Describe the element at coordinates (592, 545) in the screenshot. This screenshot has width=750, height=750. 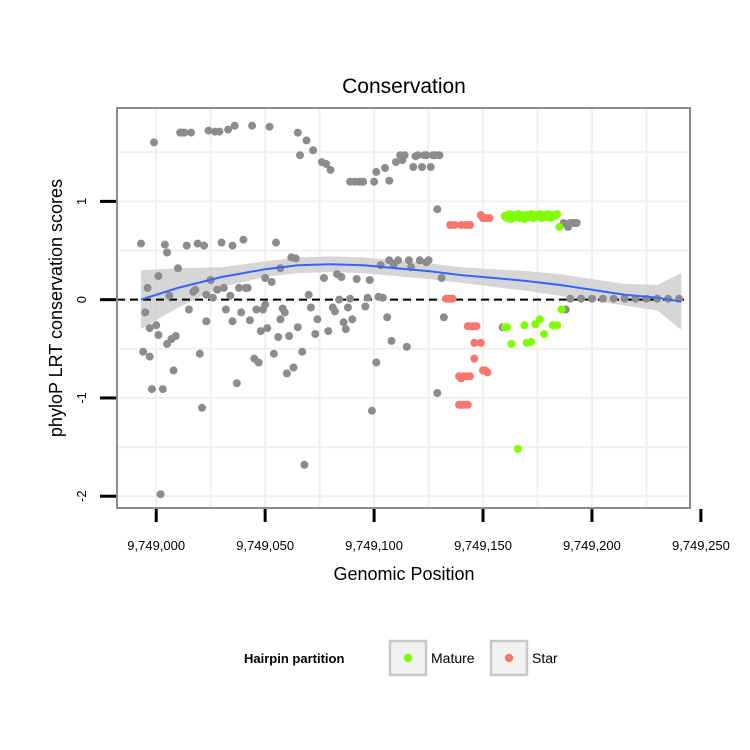
I see `x-tick-label: 9,749,200` at that location.